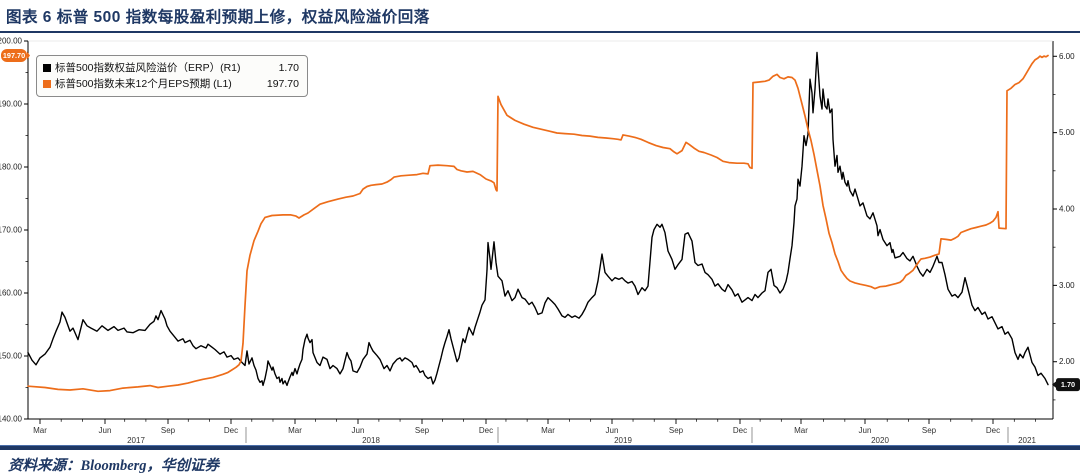  Describe the element at coordinates (11, 230) in the screenshot. I see `left-axis-tick-label: 170.00` at that location.